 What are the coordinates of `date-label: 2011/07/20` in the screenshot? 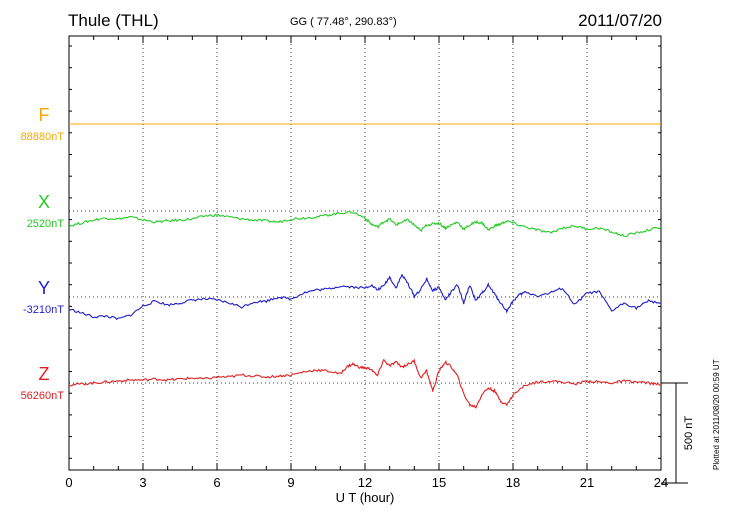 It's located at (620, 20).